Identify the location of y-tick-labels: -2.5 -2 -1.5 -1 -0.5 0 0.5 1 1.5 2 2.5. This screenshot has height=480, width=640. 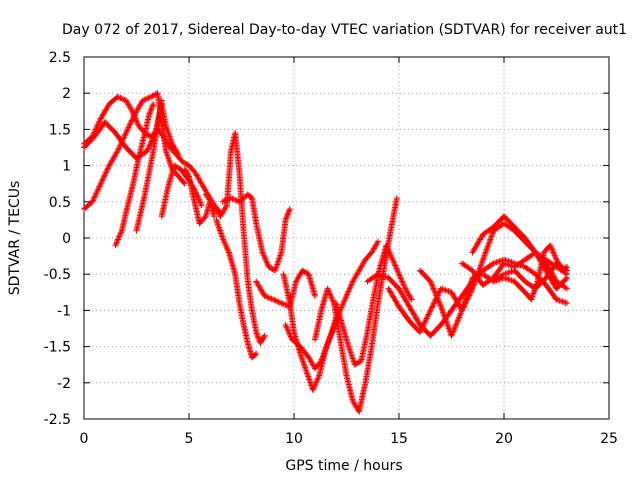
(57, 239).